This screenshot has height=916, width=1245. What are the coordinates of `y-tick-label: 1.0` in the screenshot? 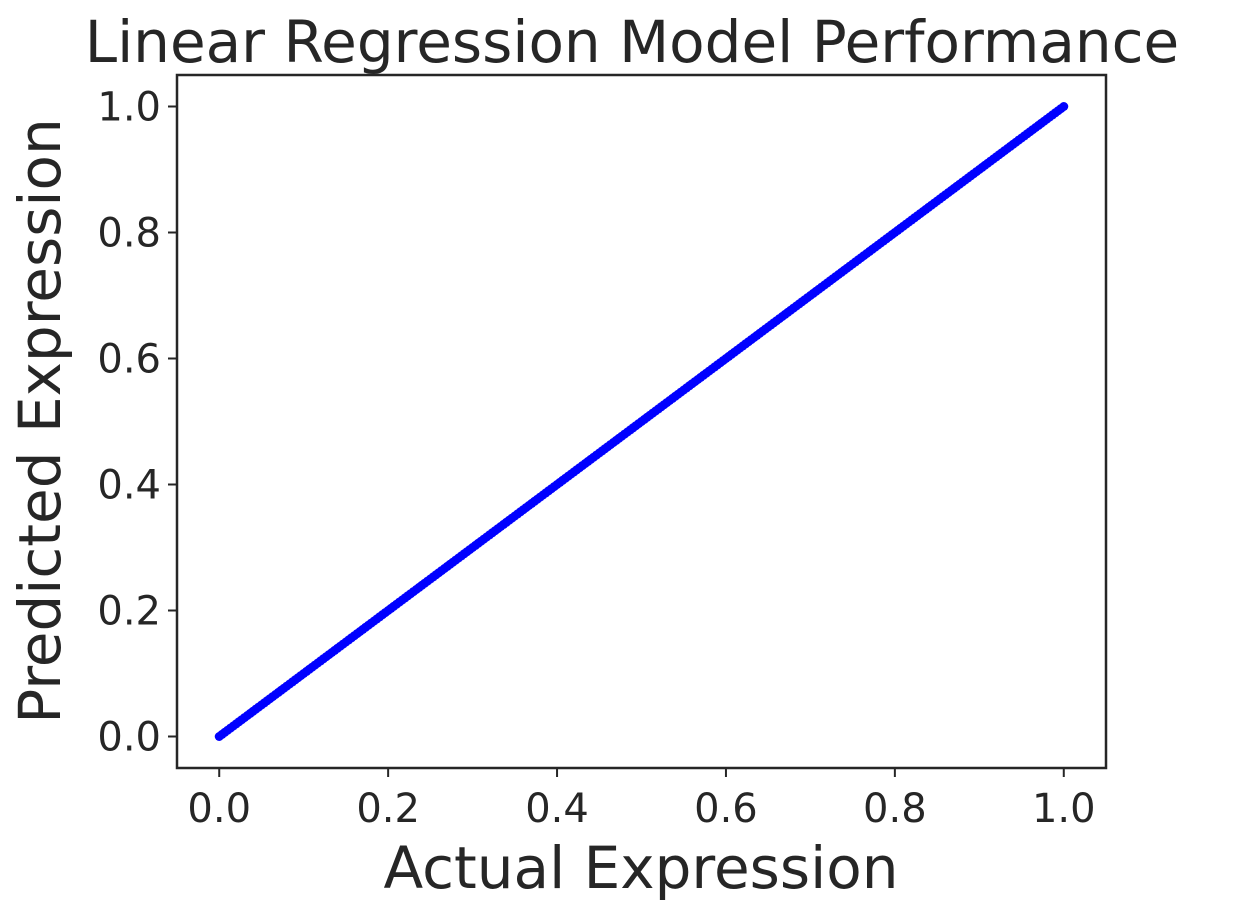 It's located at (129, 108).